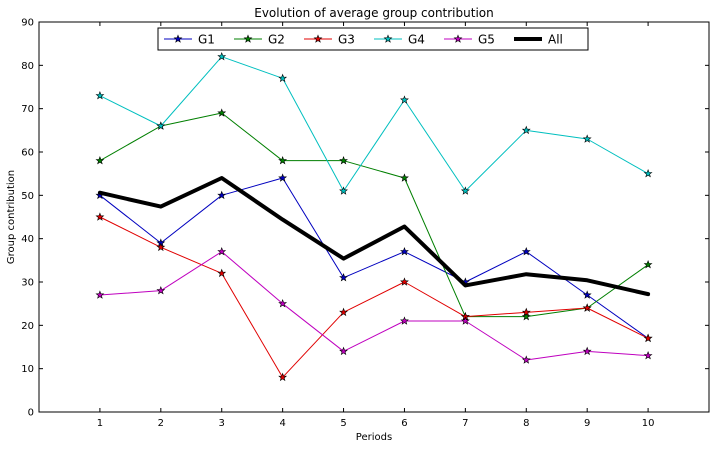  Describe the element at coordinates (206, 40) in the screenshot. I see `legend-label-g1: G1` at that location.